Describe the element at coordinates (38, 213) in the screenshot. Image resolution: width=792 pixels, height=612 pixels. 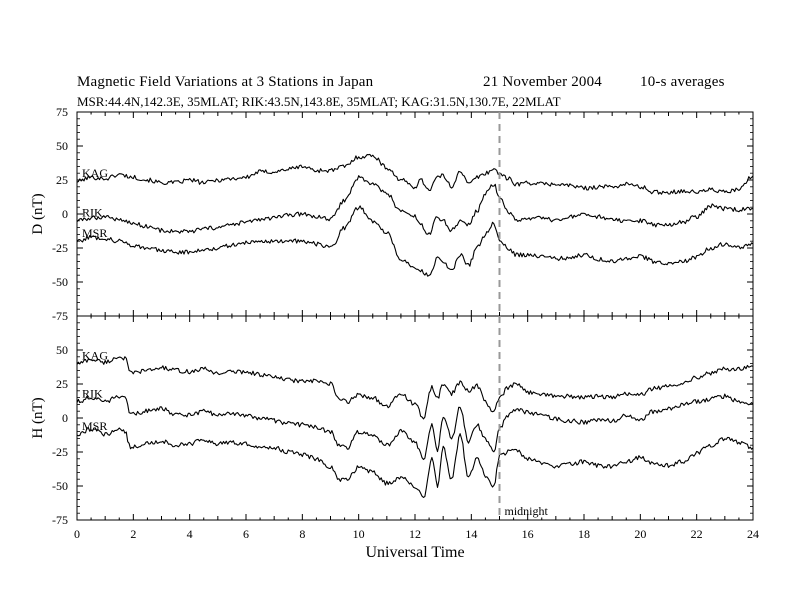
I see `d-y-axis-label: D (nT)` at that location.